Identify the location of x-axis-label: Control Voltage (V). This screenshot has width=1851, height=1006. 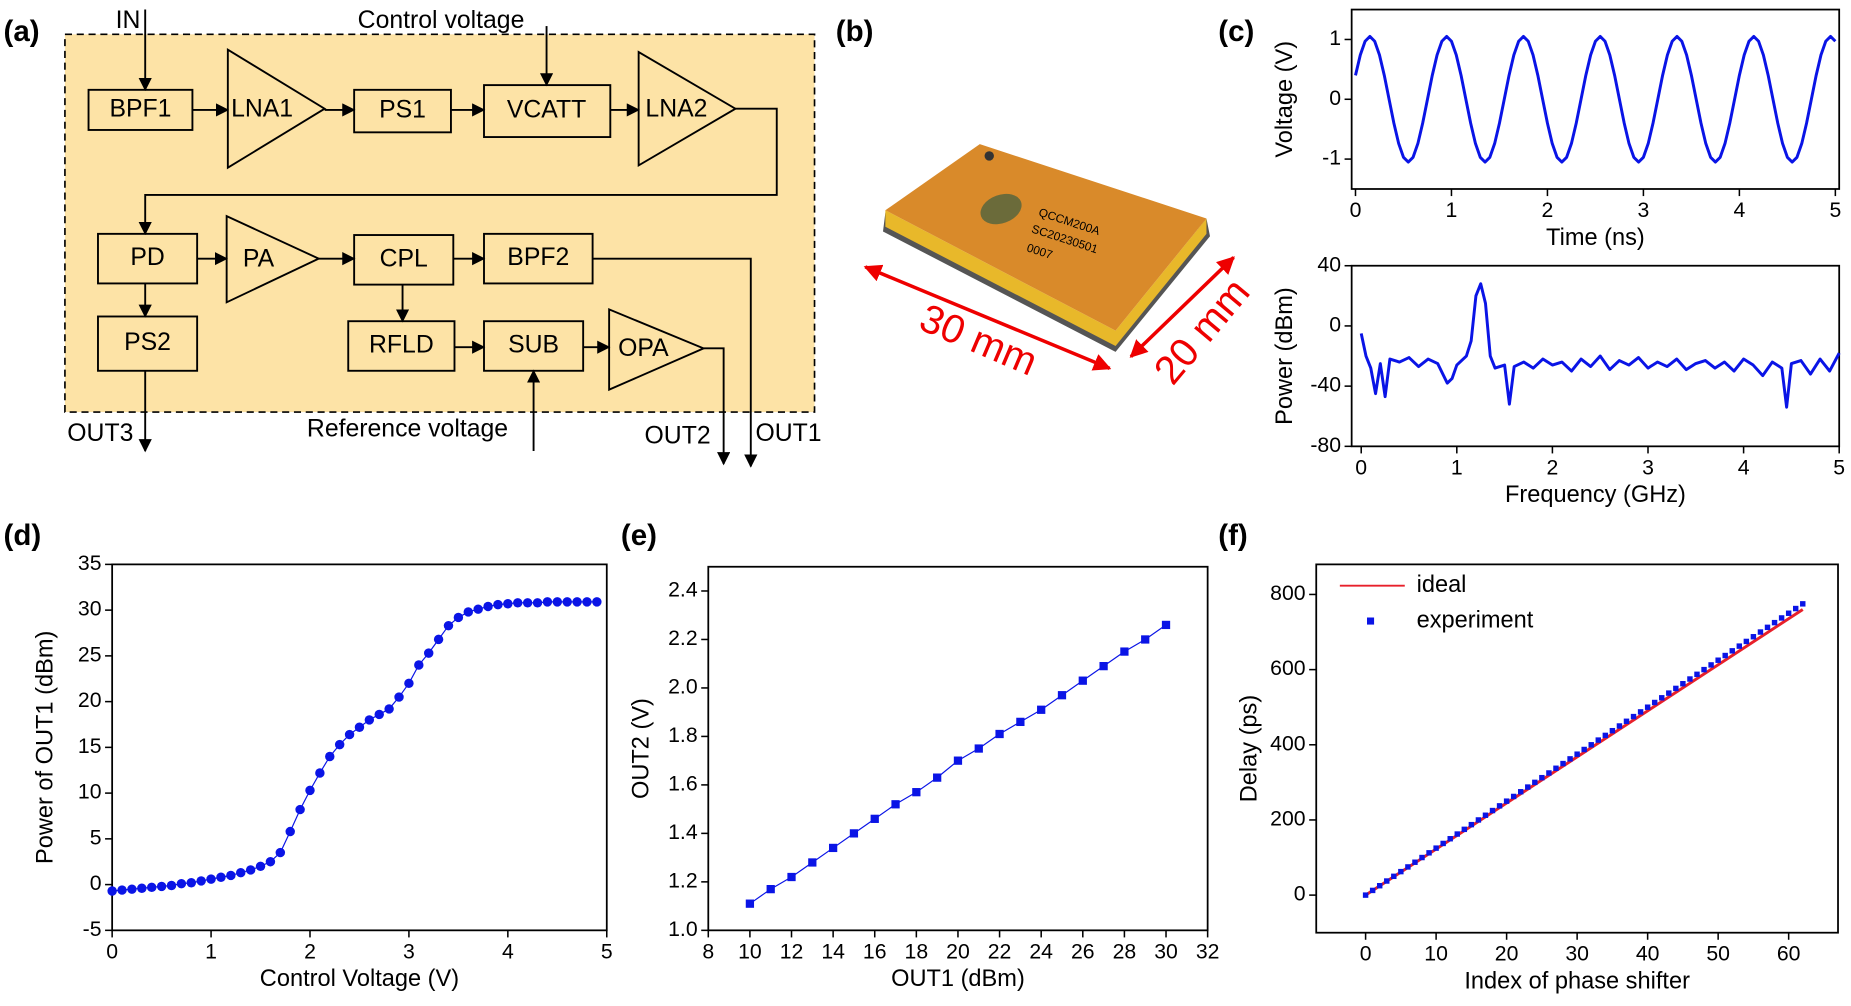
(359, 979).